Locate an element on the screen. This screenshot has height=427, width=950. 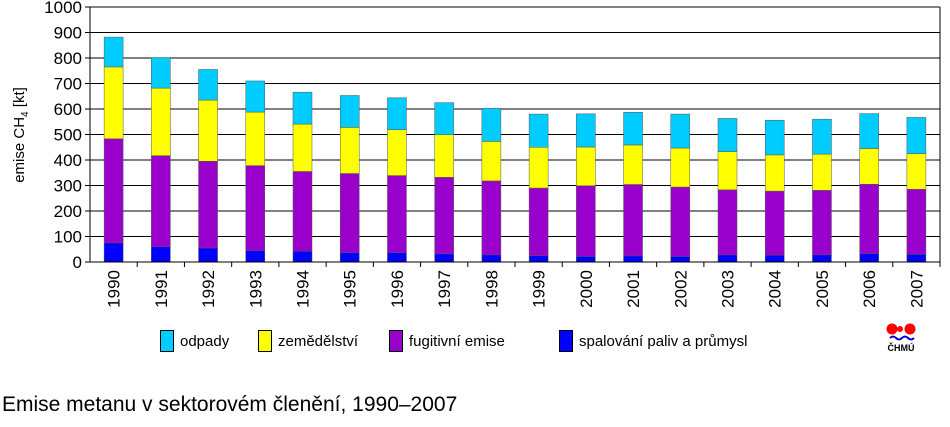
y-tick-label: 400 is located at coordinates (68, 160).